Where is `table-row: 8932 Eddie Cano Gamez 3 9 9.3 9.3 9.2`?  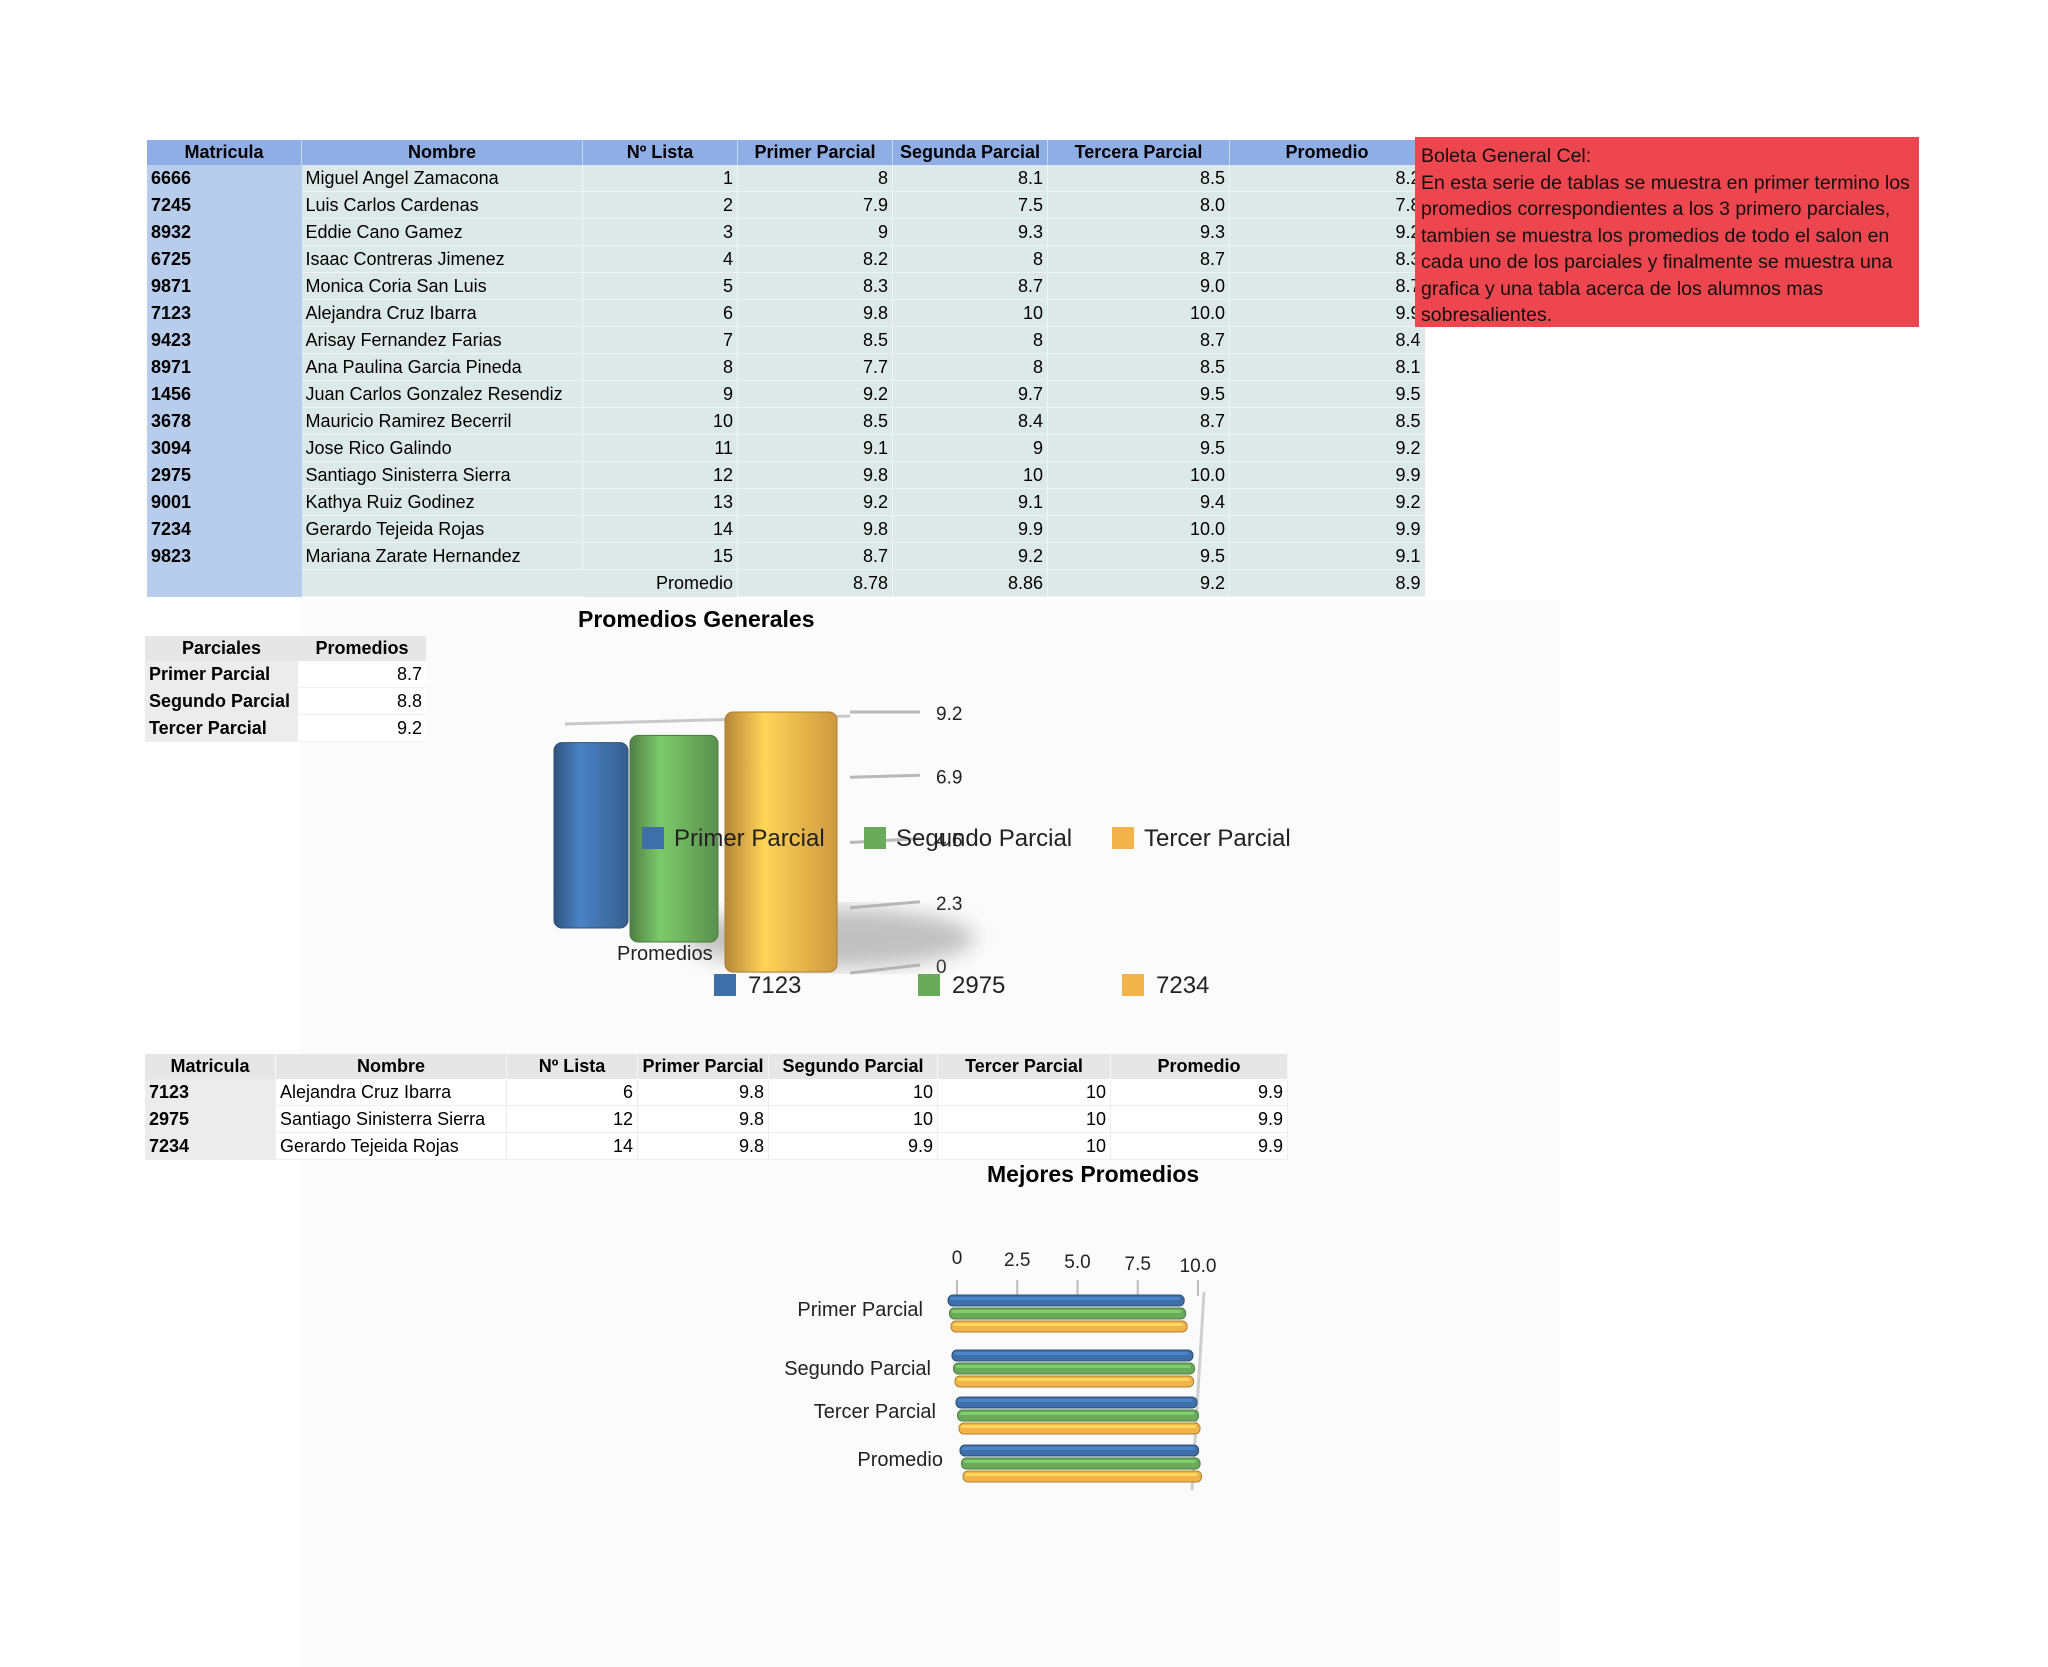 table-row: 8932 Eddie Cano Gamez 3 9 9.3 9.3 9.2 is located at coordinates (786, 232).